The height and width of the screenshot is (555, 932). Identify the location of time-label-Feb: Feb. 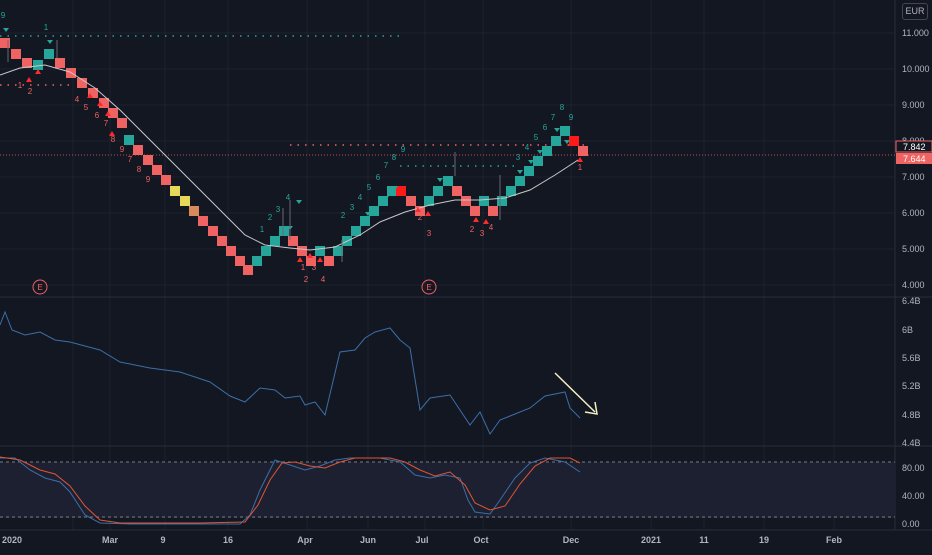
(834, 540).